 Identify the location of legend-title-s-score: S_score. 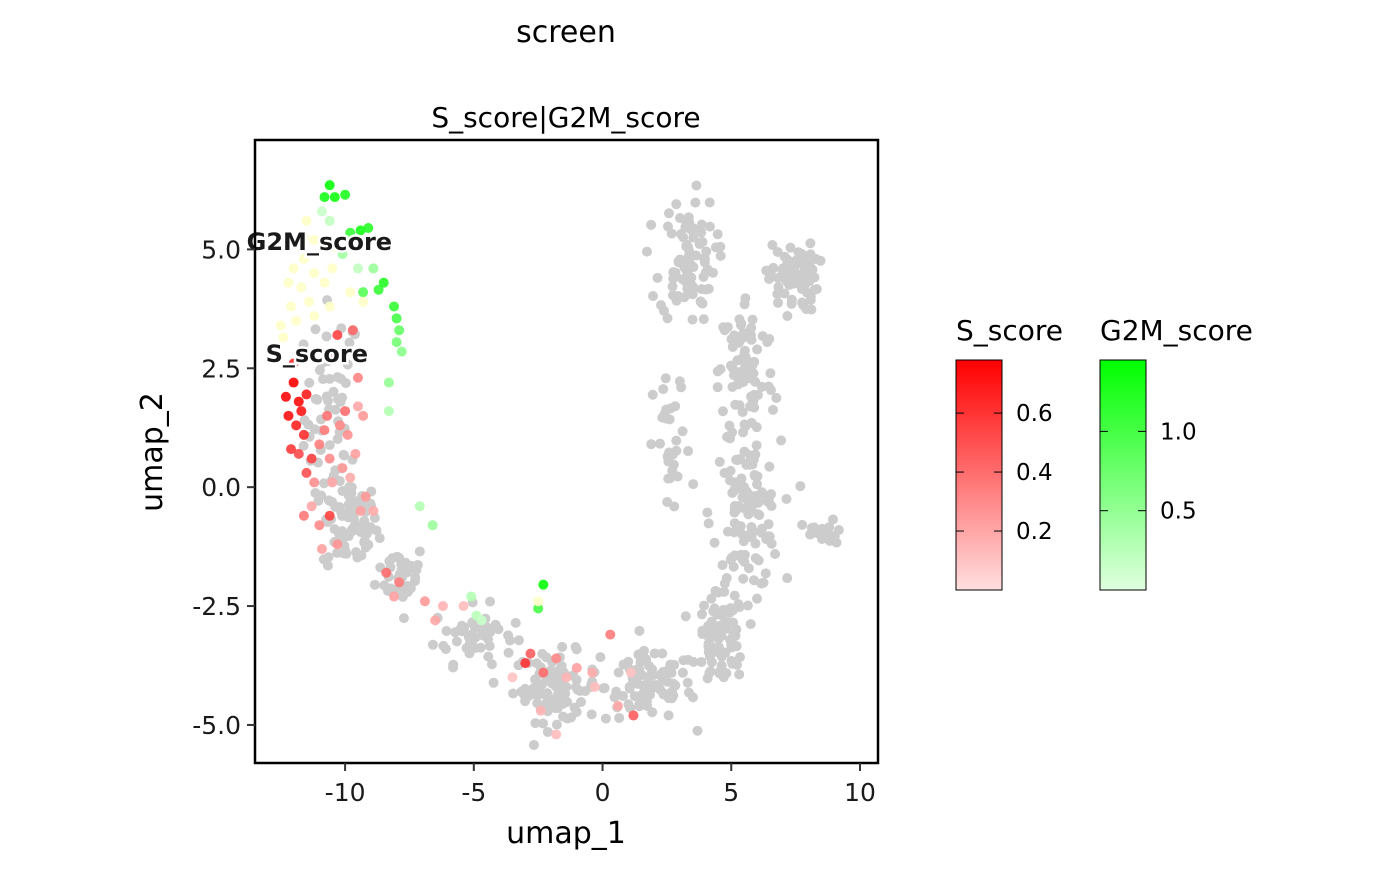
(1009, 330).